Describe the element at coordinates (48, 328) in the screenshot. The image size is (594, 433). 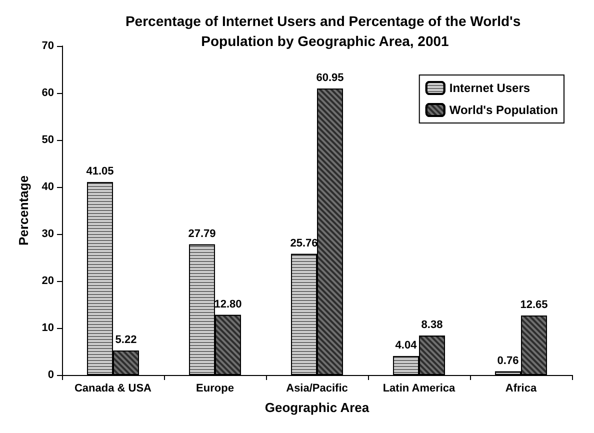
I see `y-tick-label: 10` at that location.